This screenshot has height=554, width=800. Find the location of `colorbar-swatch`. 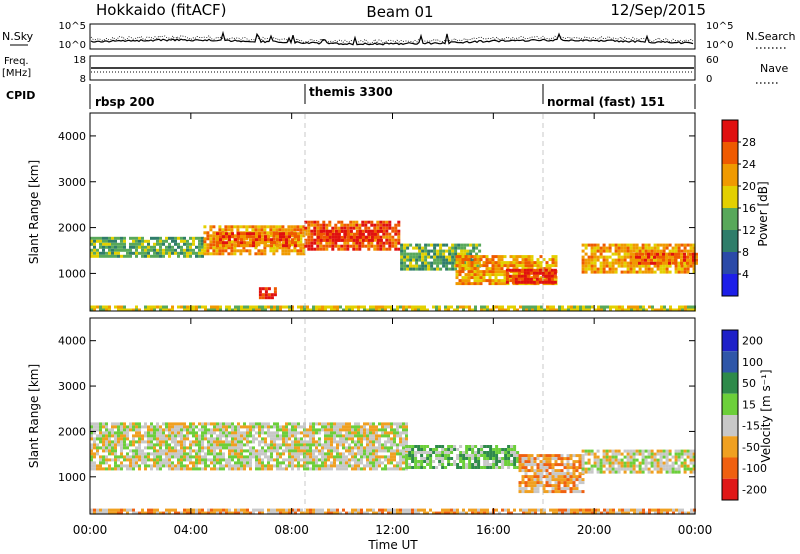

colorbar-swatch is located at coordinates (730, 383).